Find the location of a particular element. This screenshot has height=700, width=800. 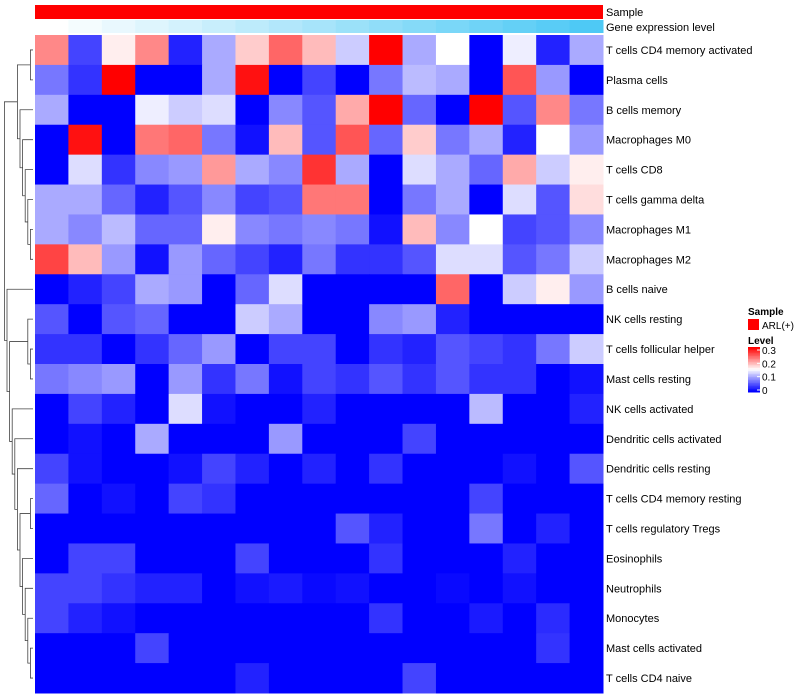

row-label: T cells CD4 memory resting is located at coordinates (674, 500).